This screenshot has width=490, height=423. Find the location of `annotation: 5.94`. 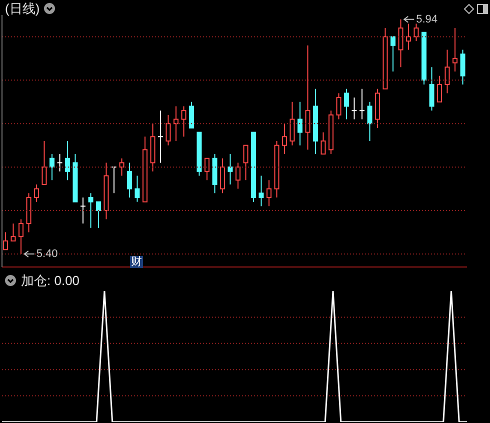

annotation: 5.94 is located at coordinates (427, 19).